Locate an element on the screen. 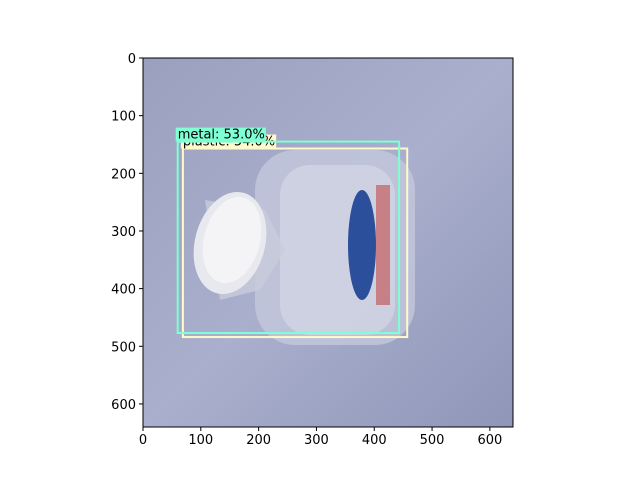  label-background is located at coordinates (220, 134).